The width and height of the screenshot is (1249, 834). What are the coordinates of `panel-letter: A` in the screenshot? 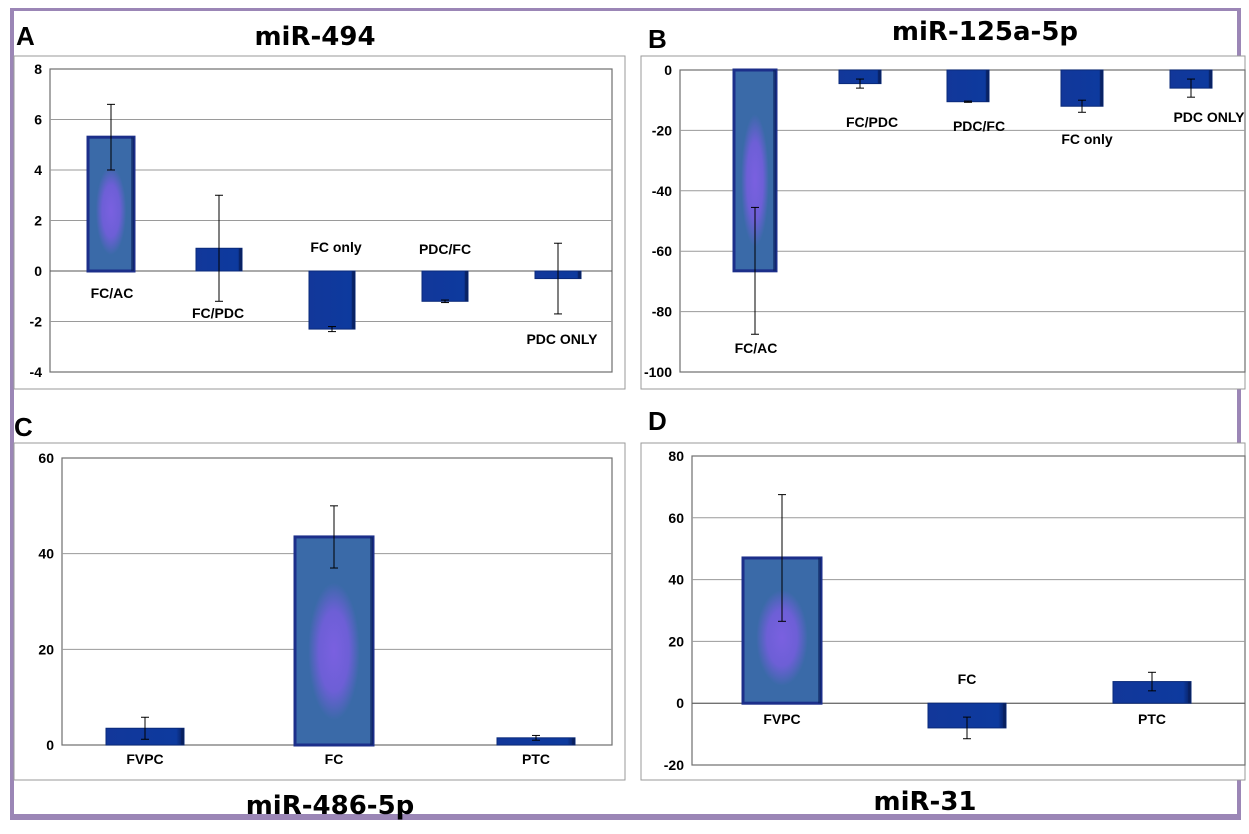 It's located at (25, 36).